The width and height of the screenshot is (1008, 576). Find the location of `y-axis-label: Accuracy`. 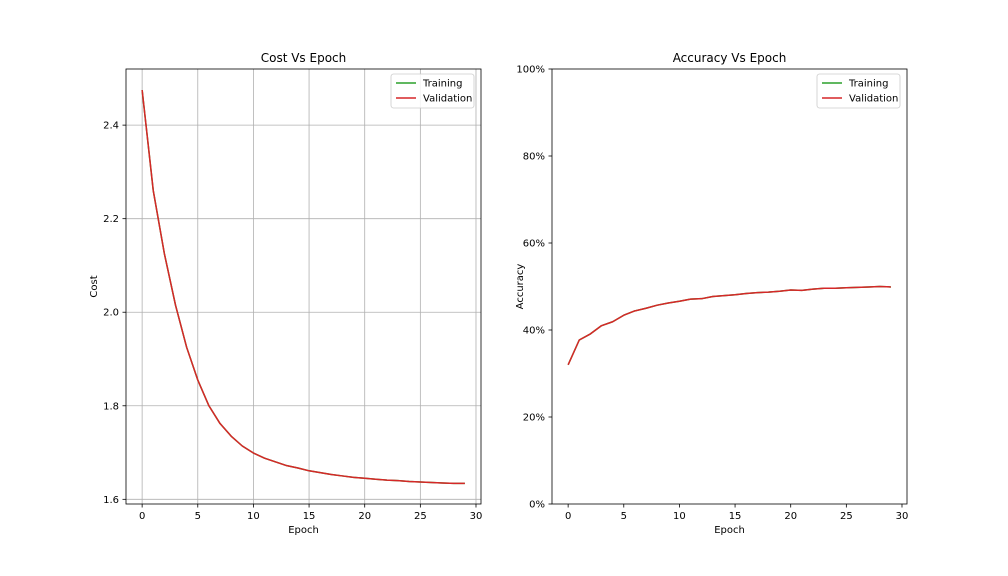

y-axis-label: Accuracy is located at coordinates (520, 287).